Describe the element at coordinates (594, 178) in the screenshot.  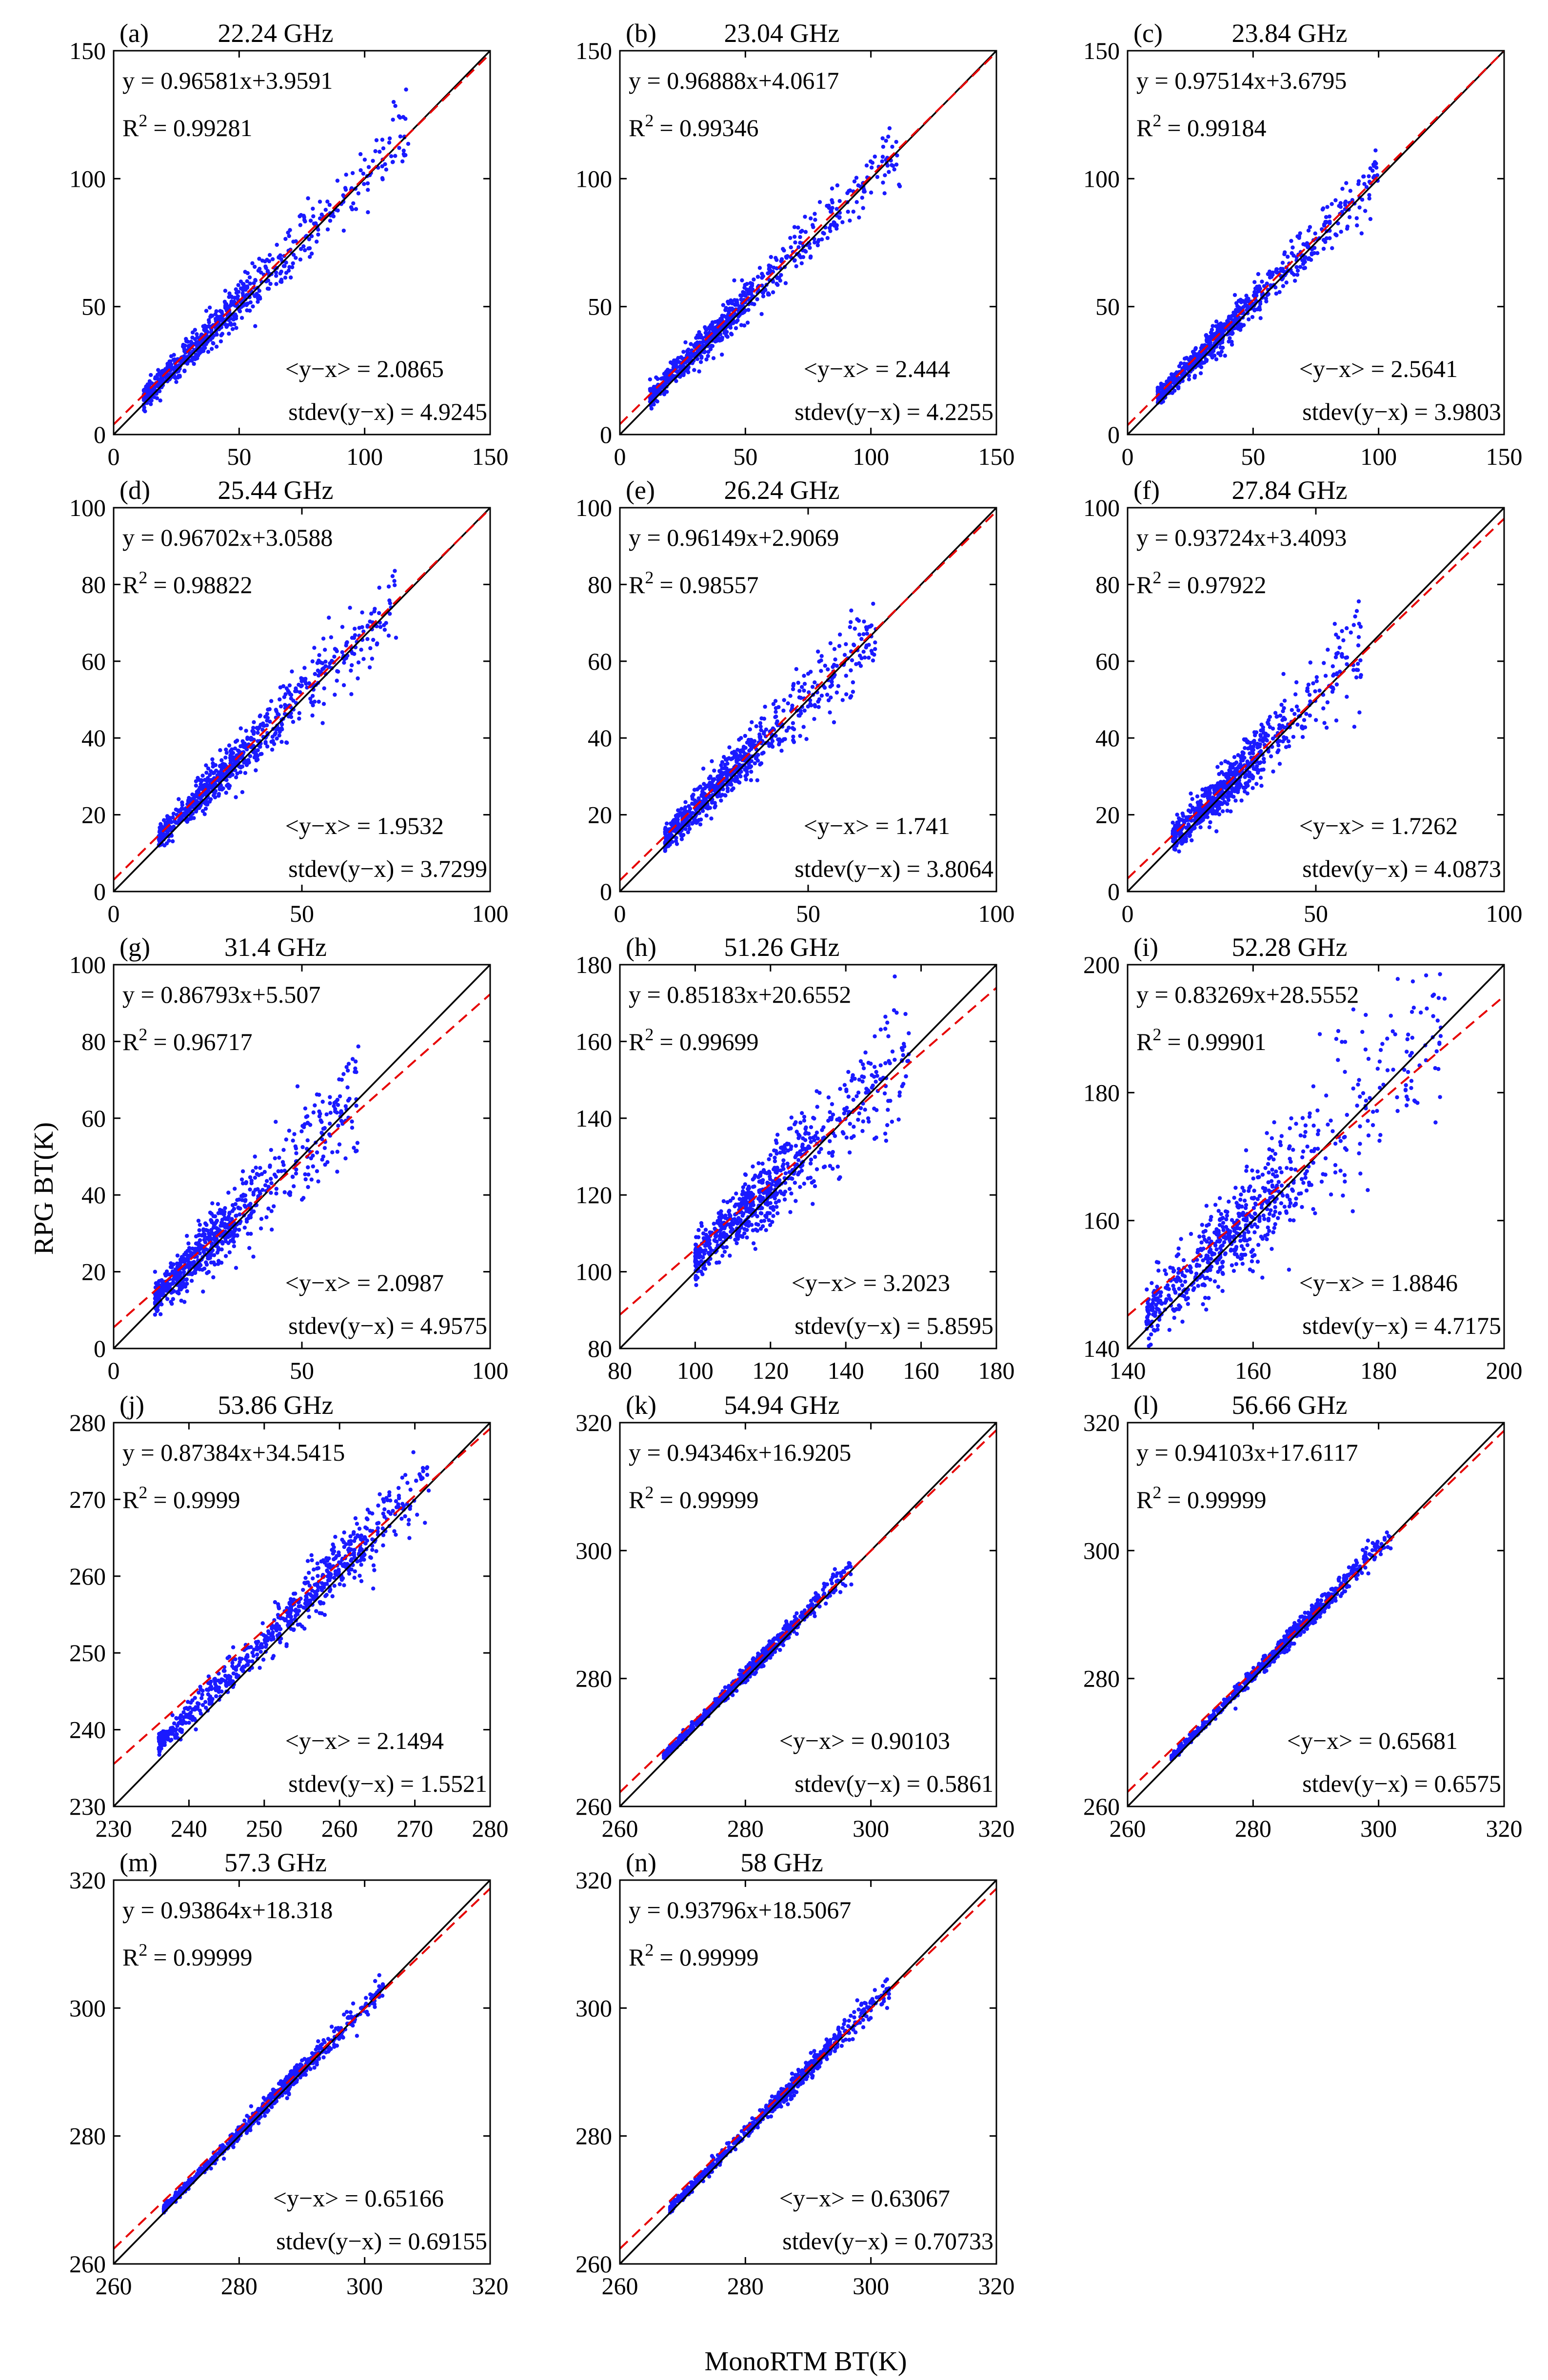
I see `y-tick-label: 100` at that location.